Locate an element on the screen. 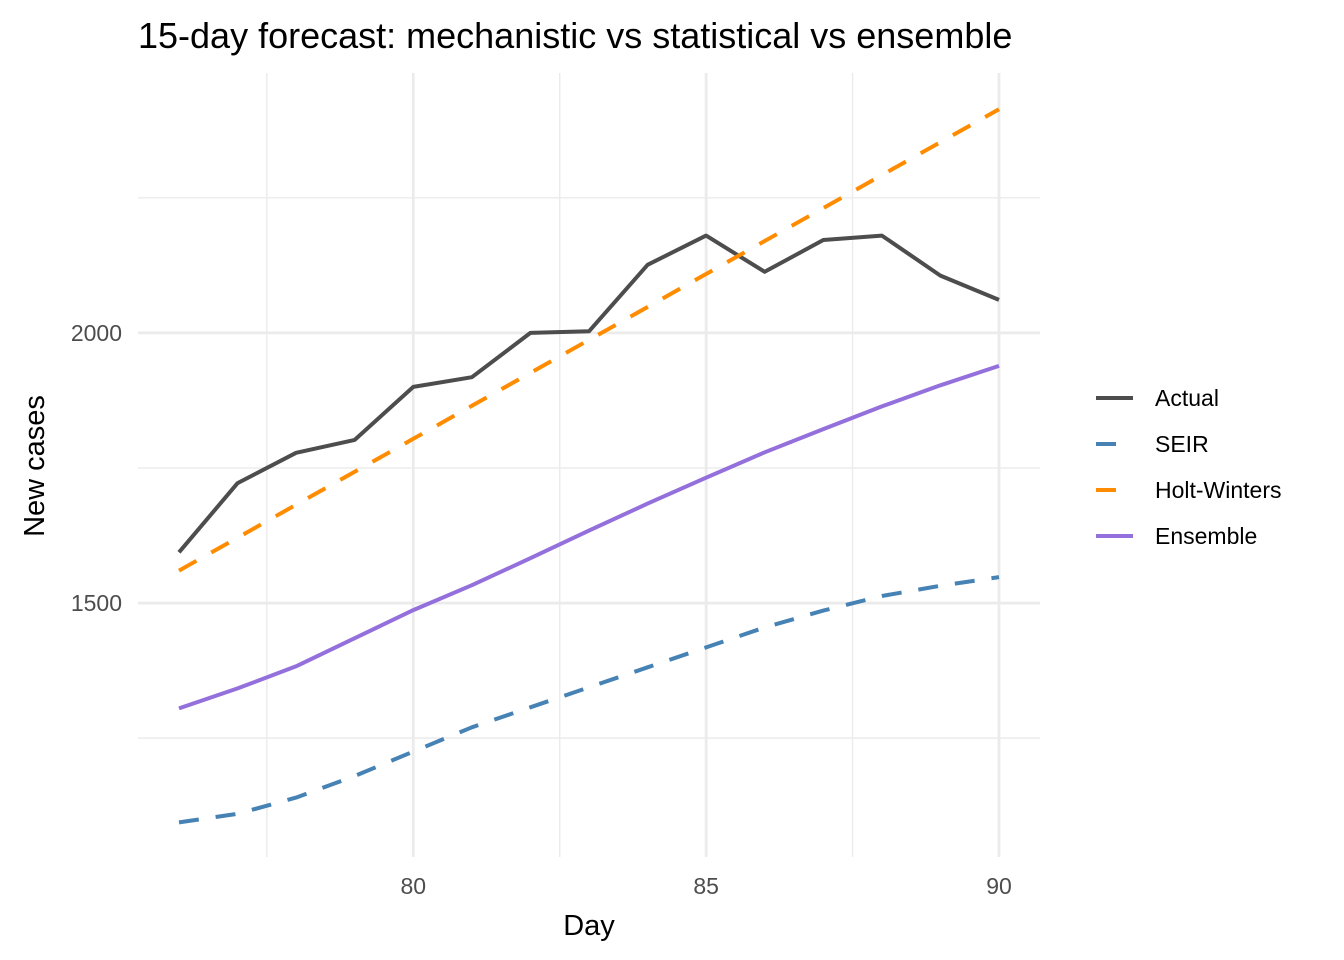  legend-label: Ensemble is located at coordinates (1206, 536).